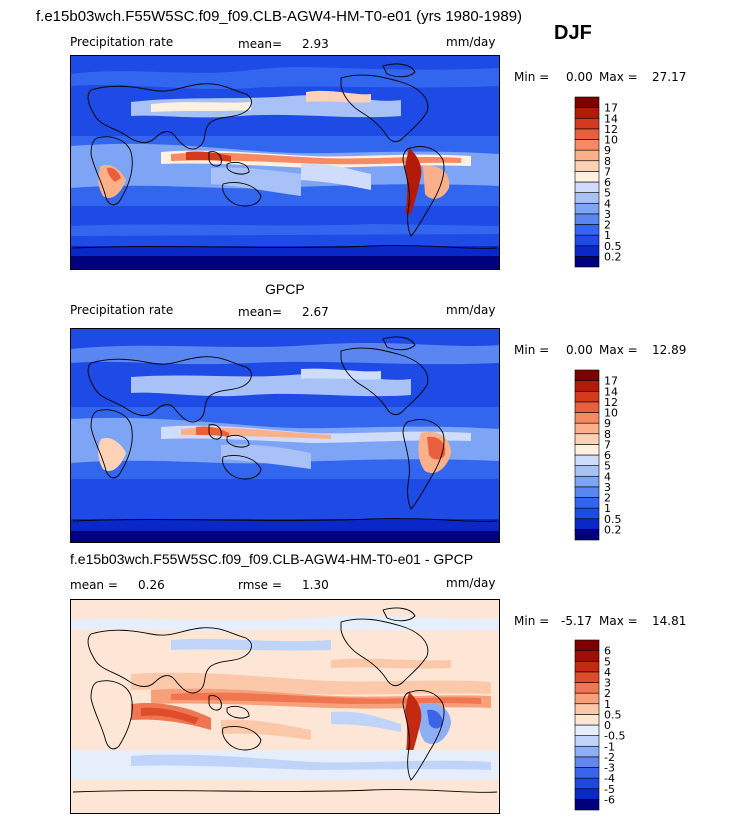 This screenshot has height=819, width=733. Describe the element at coordinates (471, 42) in the screenshot. I see `panel1-units: mm/day` at that location.